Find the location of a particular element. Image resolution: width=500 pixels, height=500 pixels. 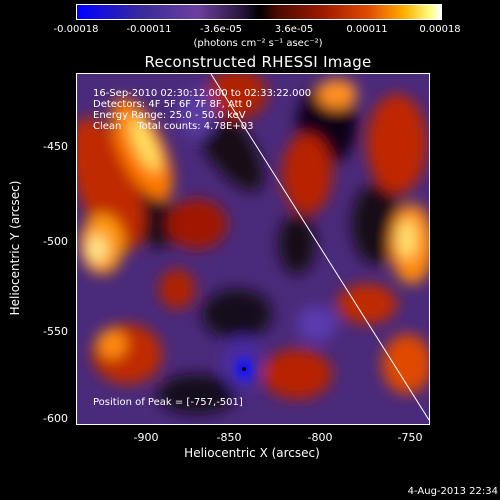

x-axis-label: Heliocentric X (arcsec) is located at coordinates (252, 453).